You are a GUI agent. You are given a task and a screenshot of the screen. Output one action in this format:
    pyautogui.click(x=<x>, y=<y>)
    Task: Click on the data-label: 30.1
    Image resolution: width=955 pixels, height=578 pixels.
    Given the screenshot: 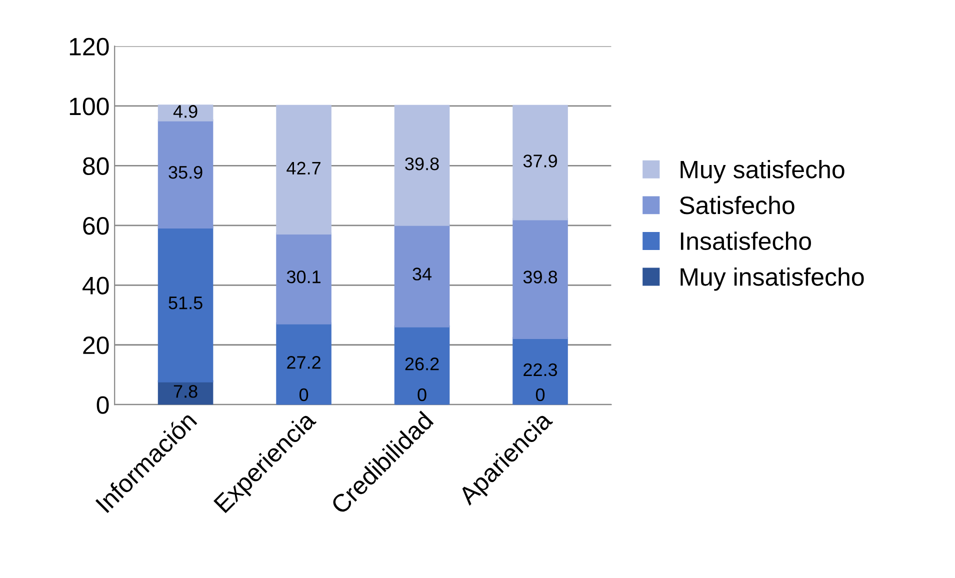 What is the action you would take?
    pyautogui.click(x=303, y=277)
    